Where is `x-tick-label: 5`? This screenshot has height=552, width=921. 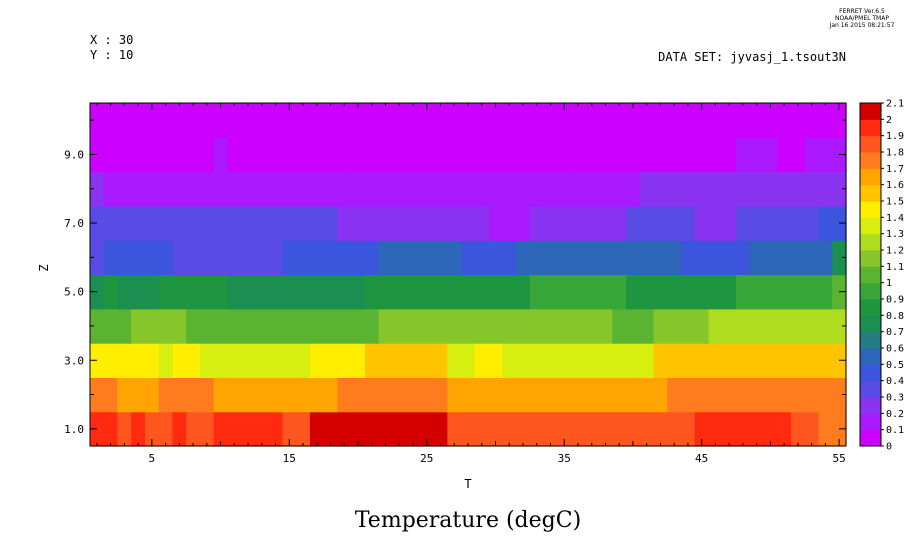
x-tick-label: 5 is located at coordinates (152, 458).